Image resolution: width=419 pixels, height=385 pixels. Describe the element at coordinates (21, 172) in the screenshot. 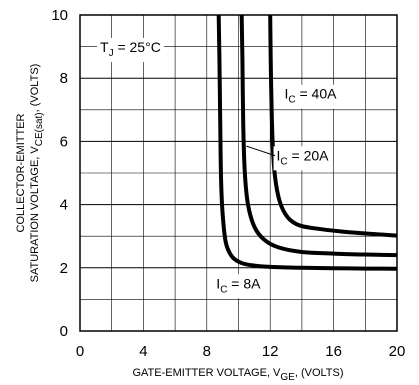

I see `y-axis-label-line1: COLLECTOR-EMITTER` at that location.